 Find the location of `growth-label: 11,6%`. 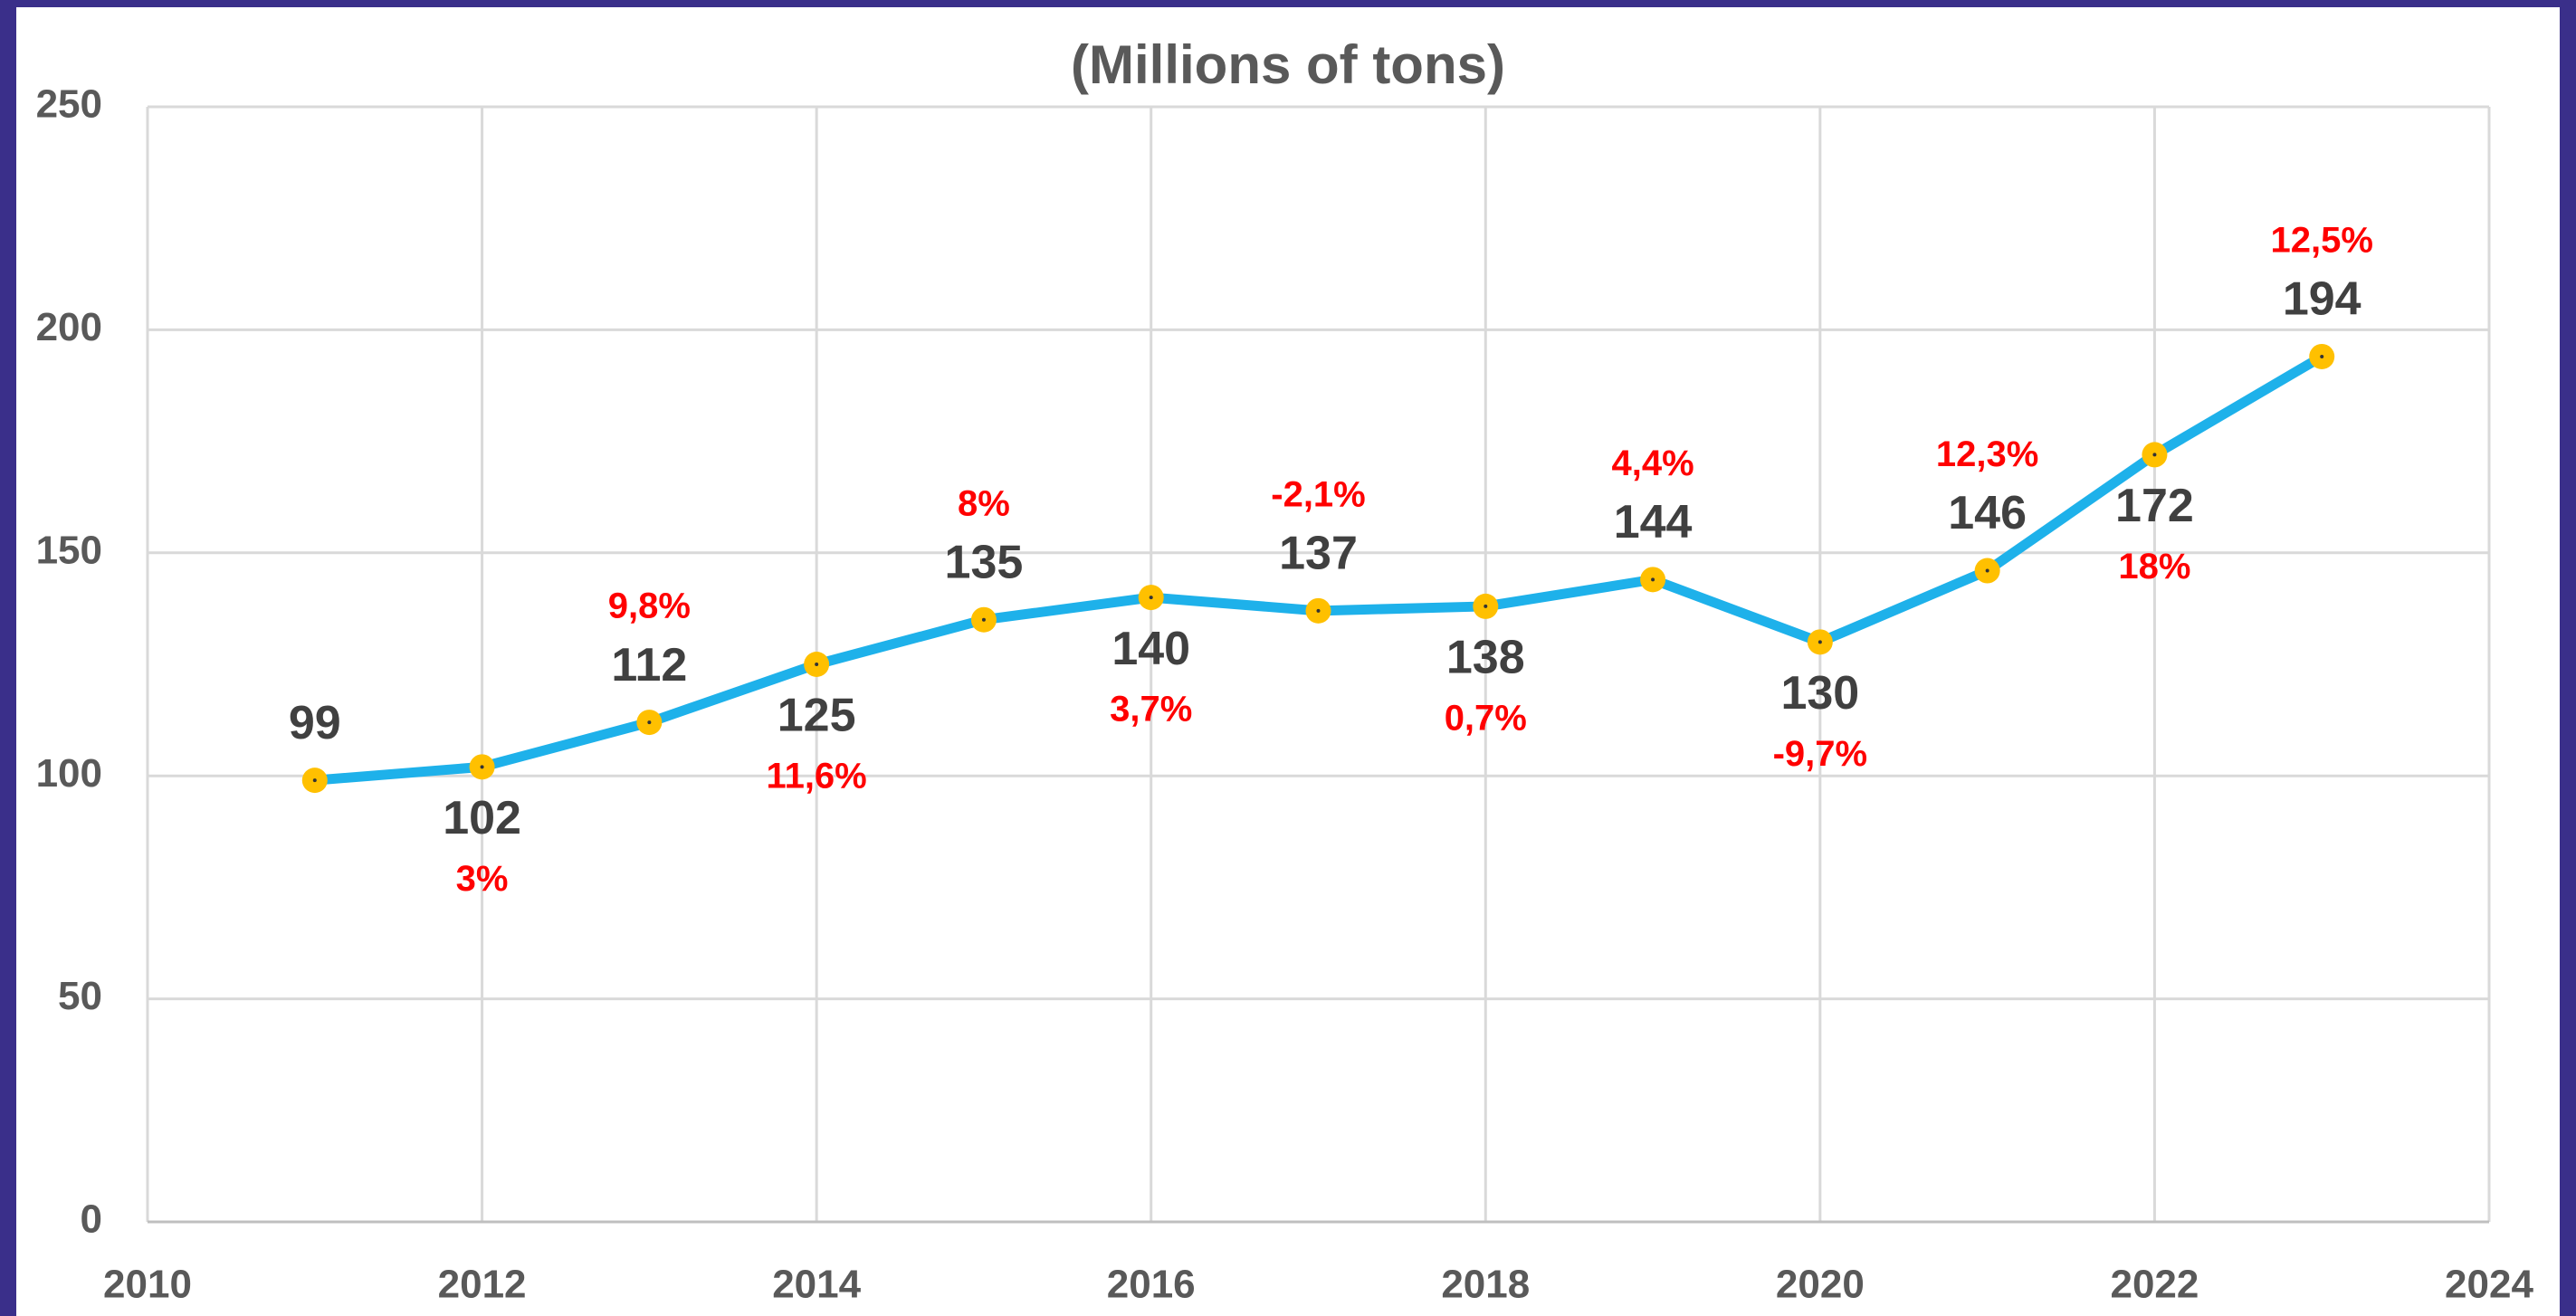

growth-label: 11,6% is located at coordinates (817, 776).